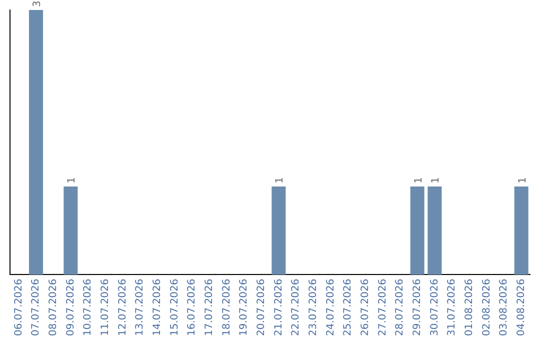  I want to click on x-tick-label: 01.08.2026, so click(469, 307).